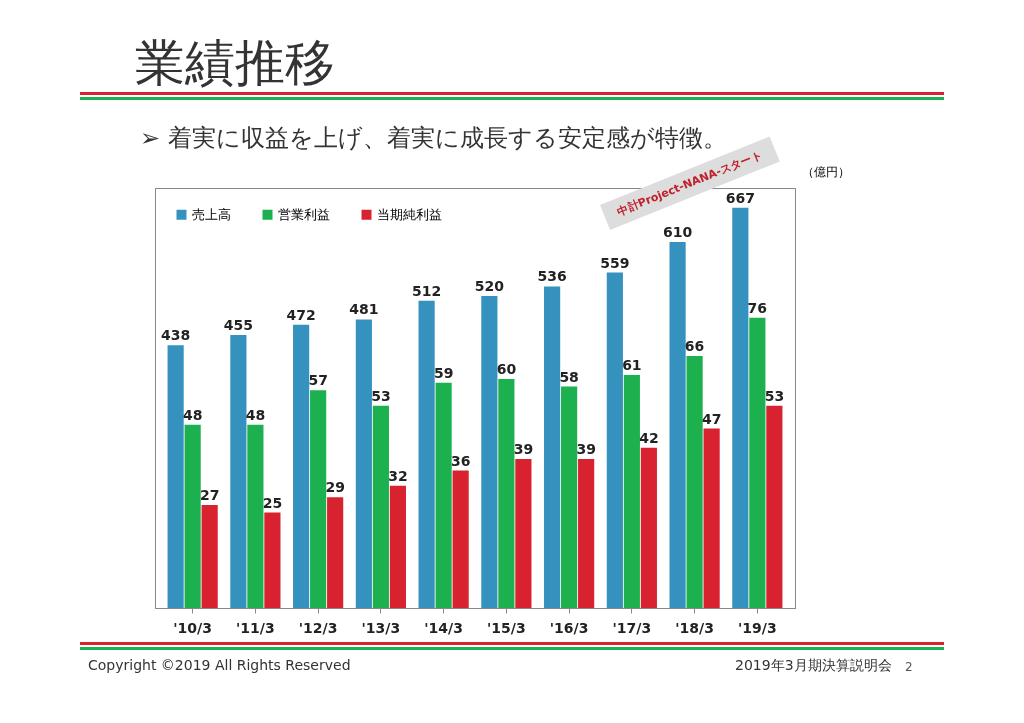 This screenshot has width=1024, height=723. I want to click on data-label: 29, so click(335, 487).